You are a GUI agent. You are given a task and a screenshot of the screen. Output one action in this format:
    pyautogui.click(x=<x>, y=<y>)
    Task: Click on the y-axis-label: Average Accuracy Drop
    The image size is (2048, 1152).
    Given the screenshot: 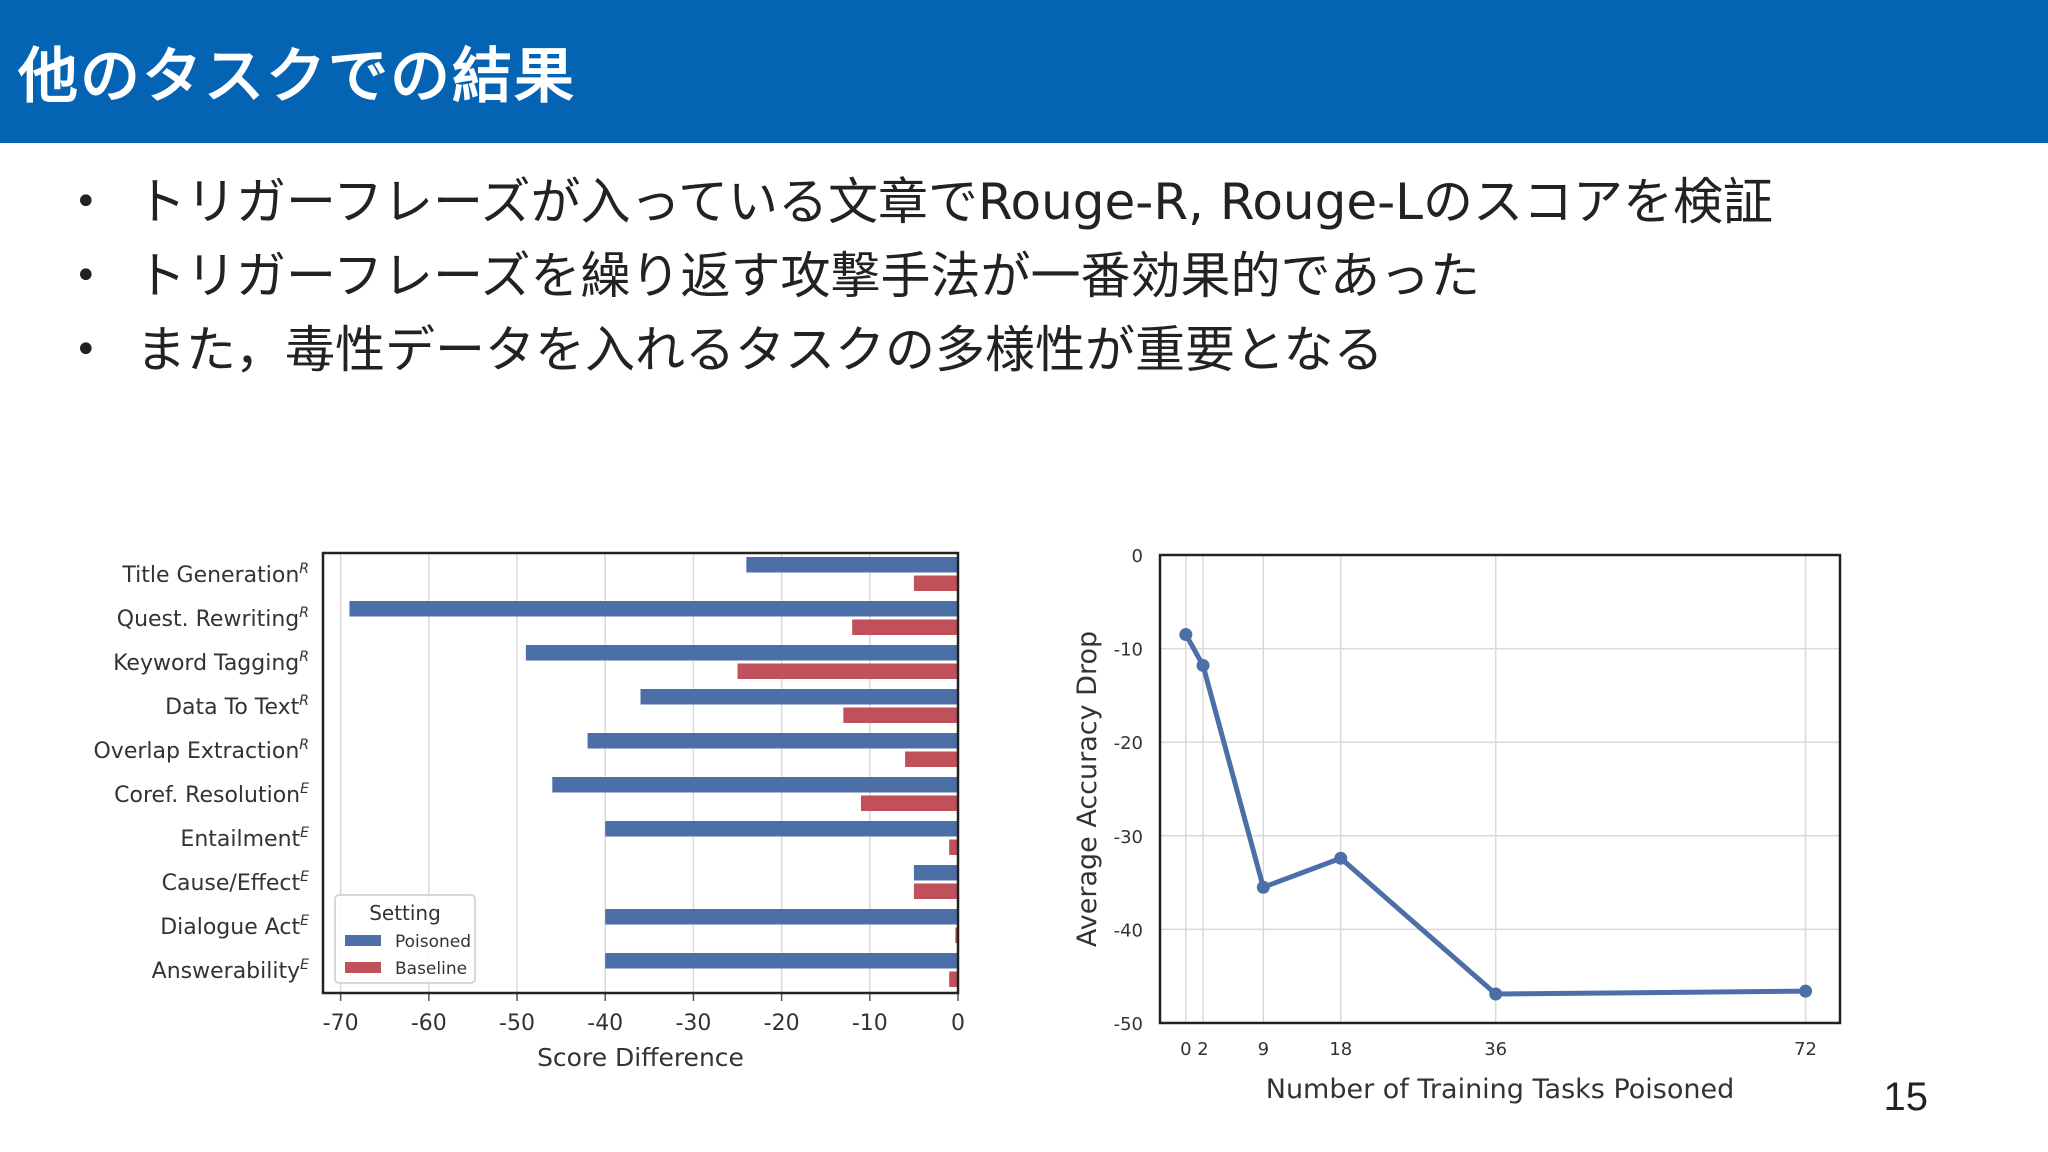 What is the action you would take?
    pyautogui.click(x=1087, y=789)
    